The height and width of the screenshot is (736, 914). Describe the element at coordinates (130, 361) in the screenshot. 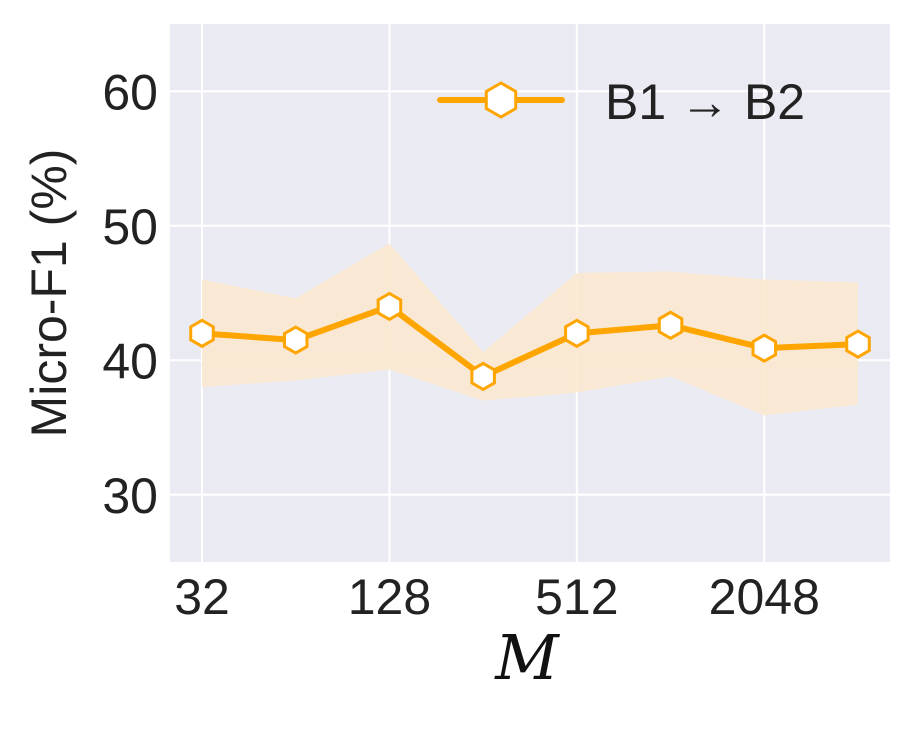

I see `y-tick-label-40: 40` at that location.